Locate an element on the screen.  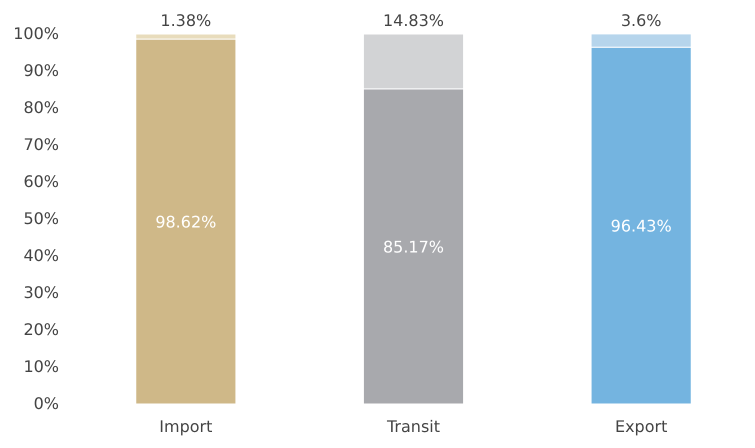
data-label: 3.6% is located at coordinates (641, 20).